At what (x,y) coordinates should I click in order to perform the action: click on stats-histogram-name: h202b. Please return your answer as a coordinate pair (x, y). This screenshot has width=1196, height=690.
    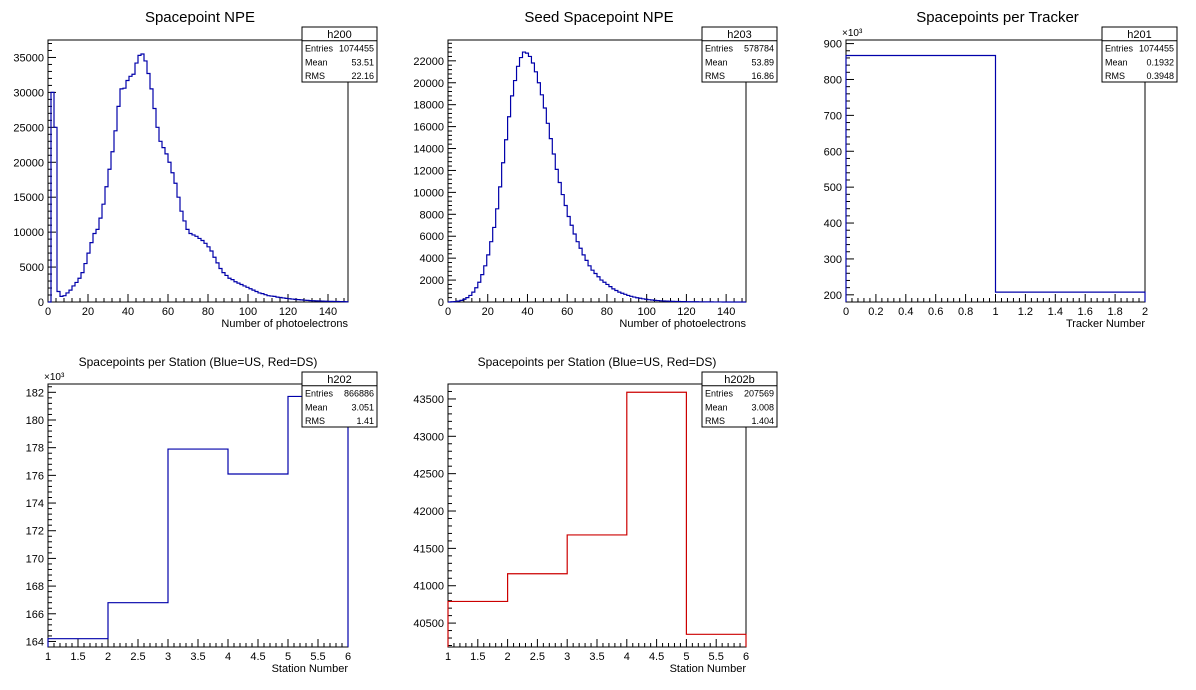
    Looking at the image, I should click on (739, 380).